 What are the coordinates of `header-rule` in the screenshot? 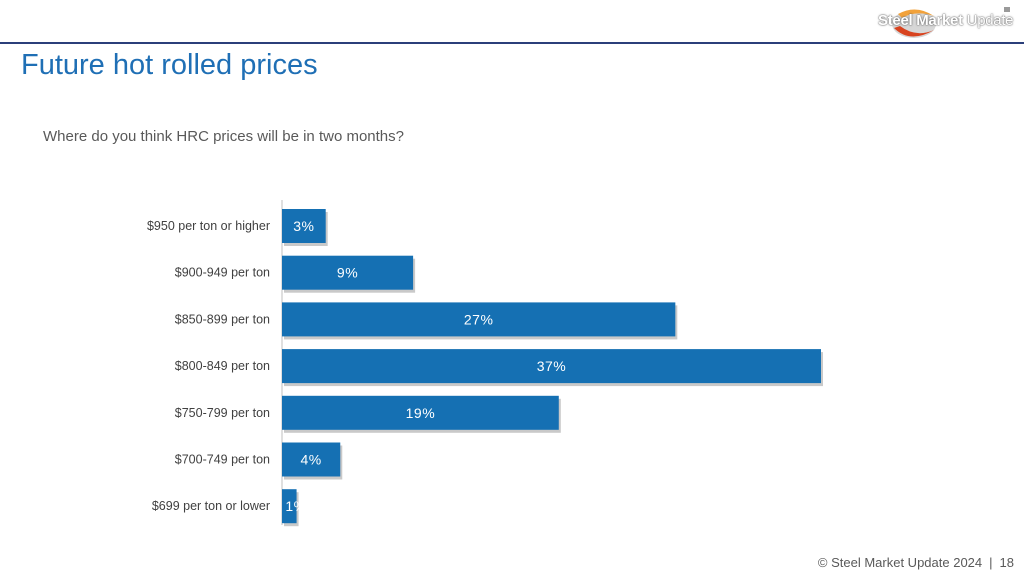 It's located at (512, 43).